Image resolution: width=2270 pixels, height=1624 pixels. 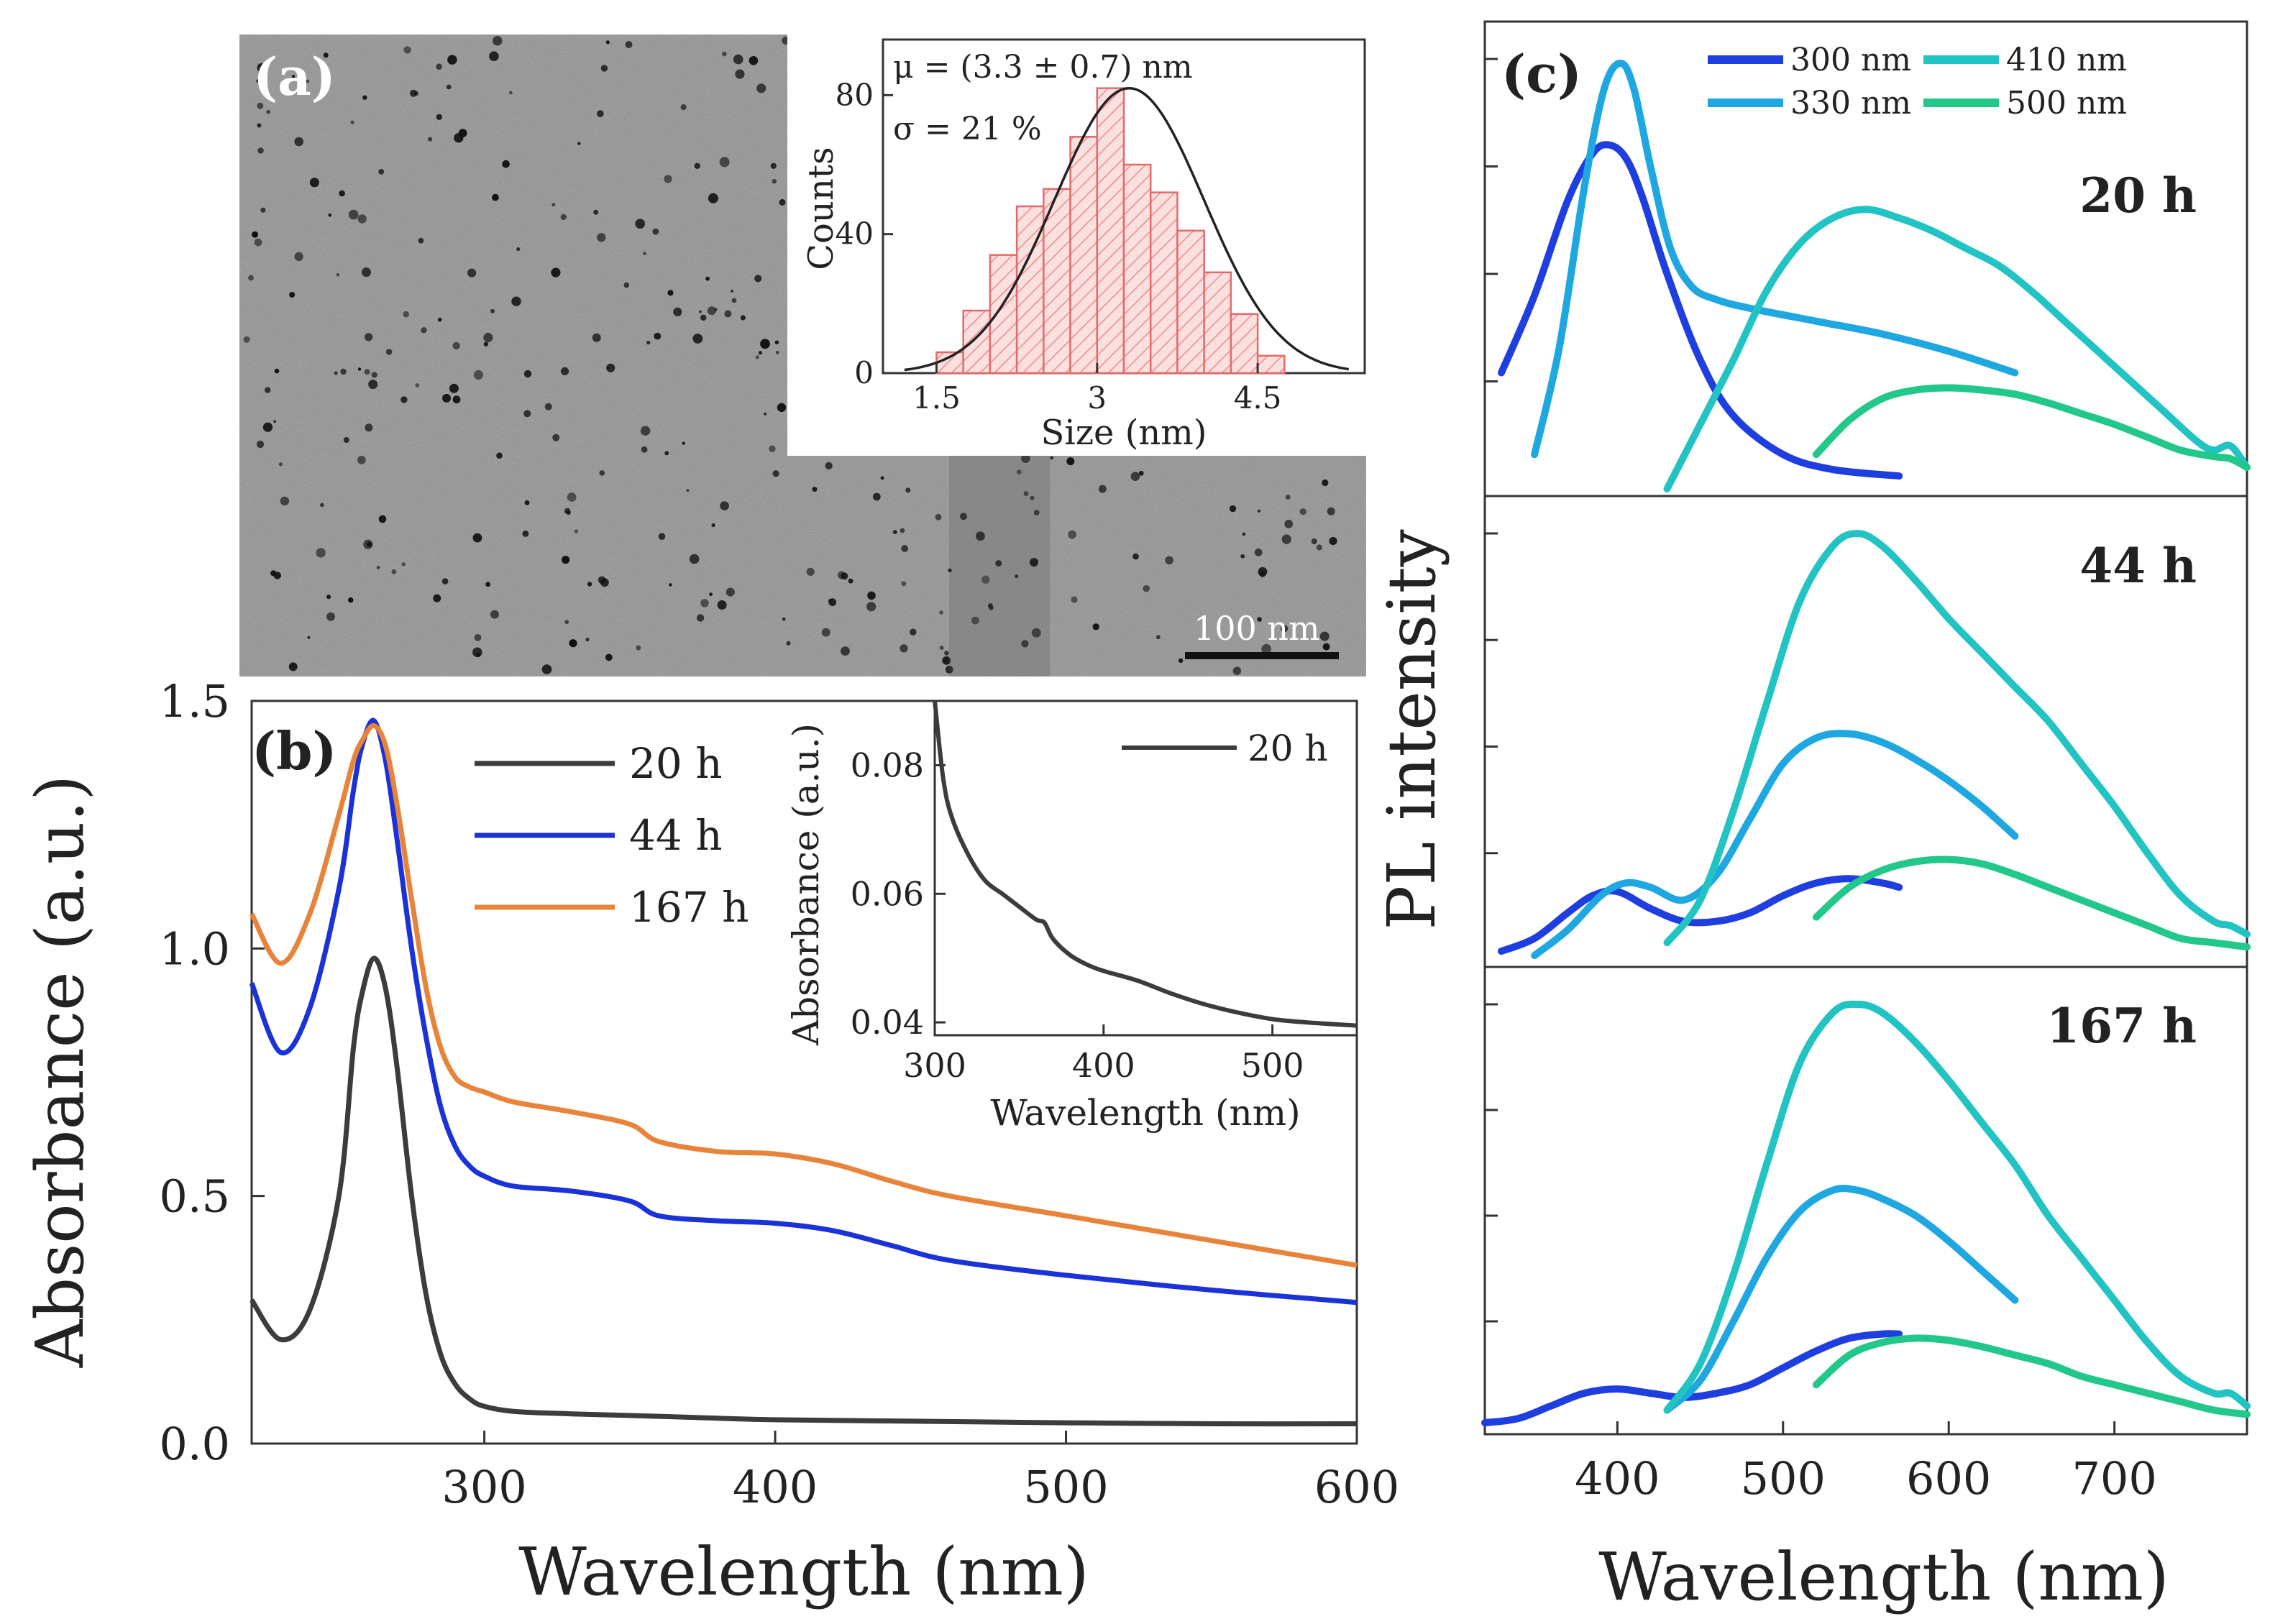 What do you see at coordinates (2066, 60) in the screenshot?
I see `plot-c-legend-label: 410 nm` at bounding box center [2066, 60].